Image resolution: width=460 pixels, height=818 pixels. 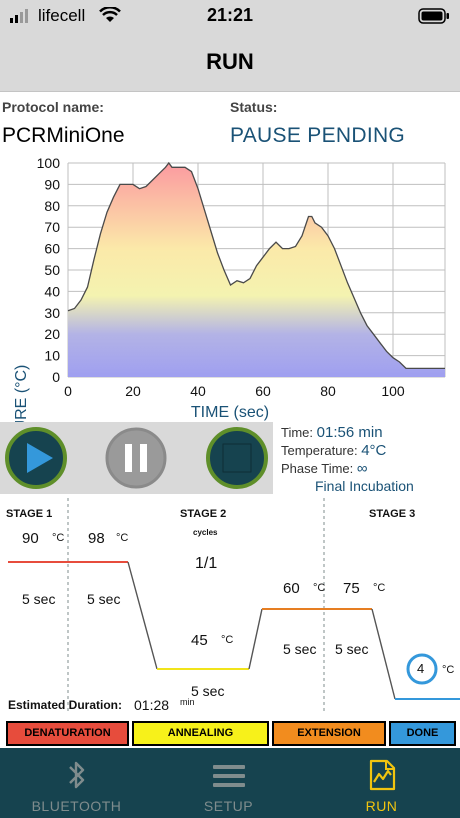 I want to click on phase-time-value: ∞, so click(x=362, y=468).